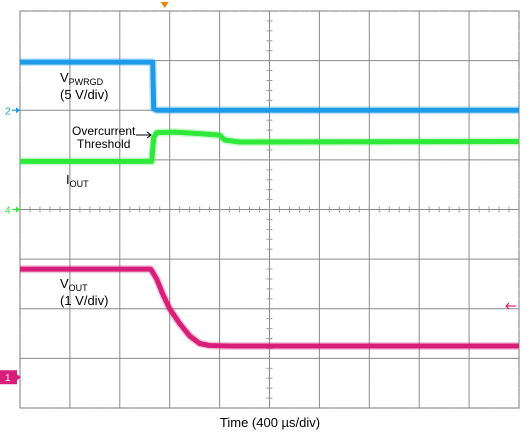  I want to click on vout-label: VOUT, so click(74, 284).